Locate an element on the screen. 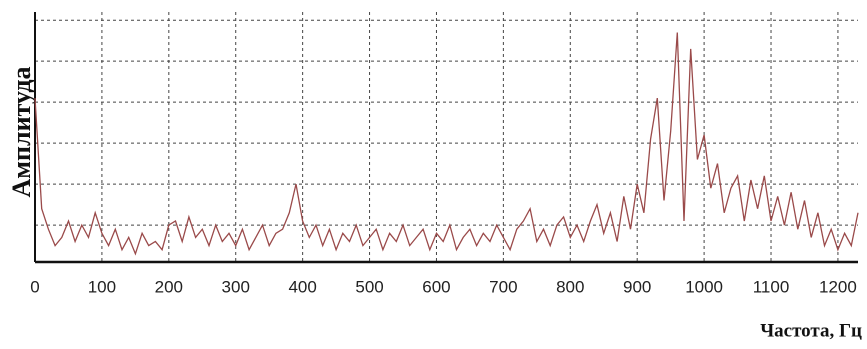 This screenshot has height=349, width=867. x-tick-label: 900 is located at coordinates (637, 286).